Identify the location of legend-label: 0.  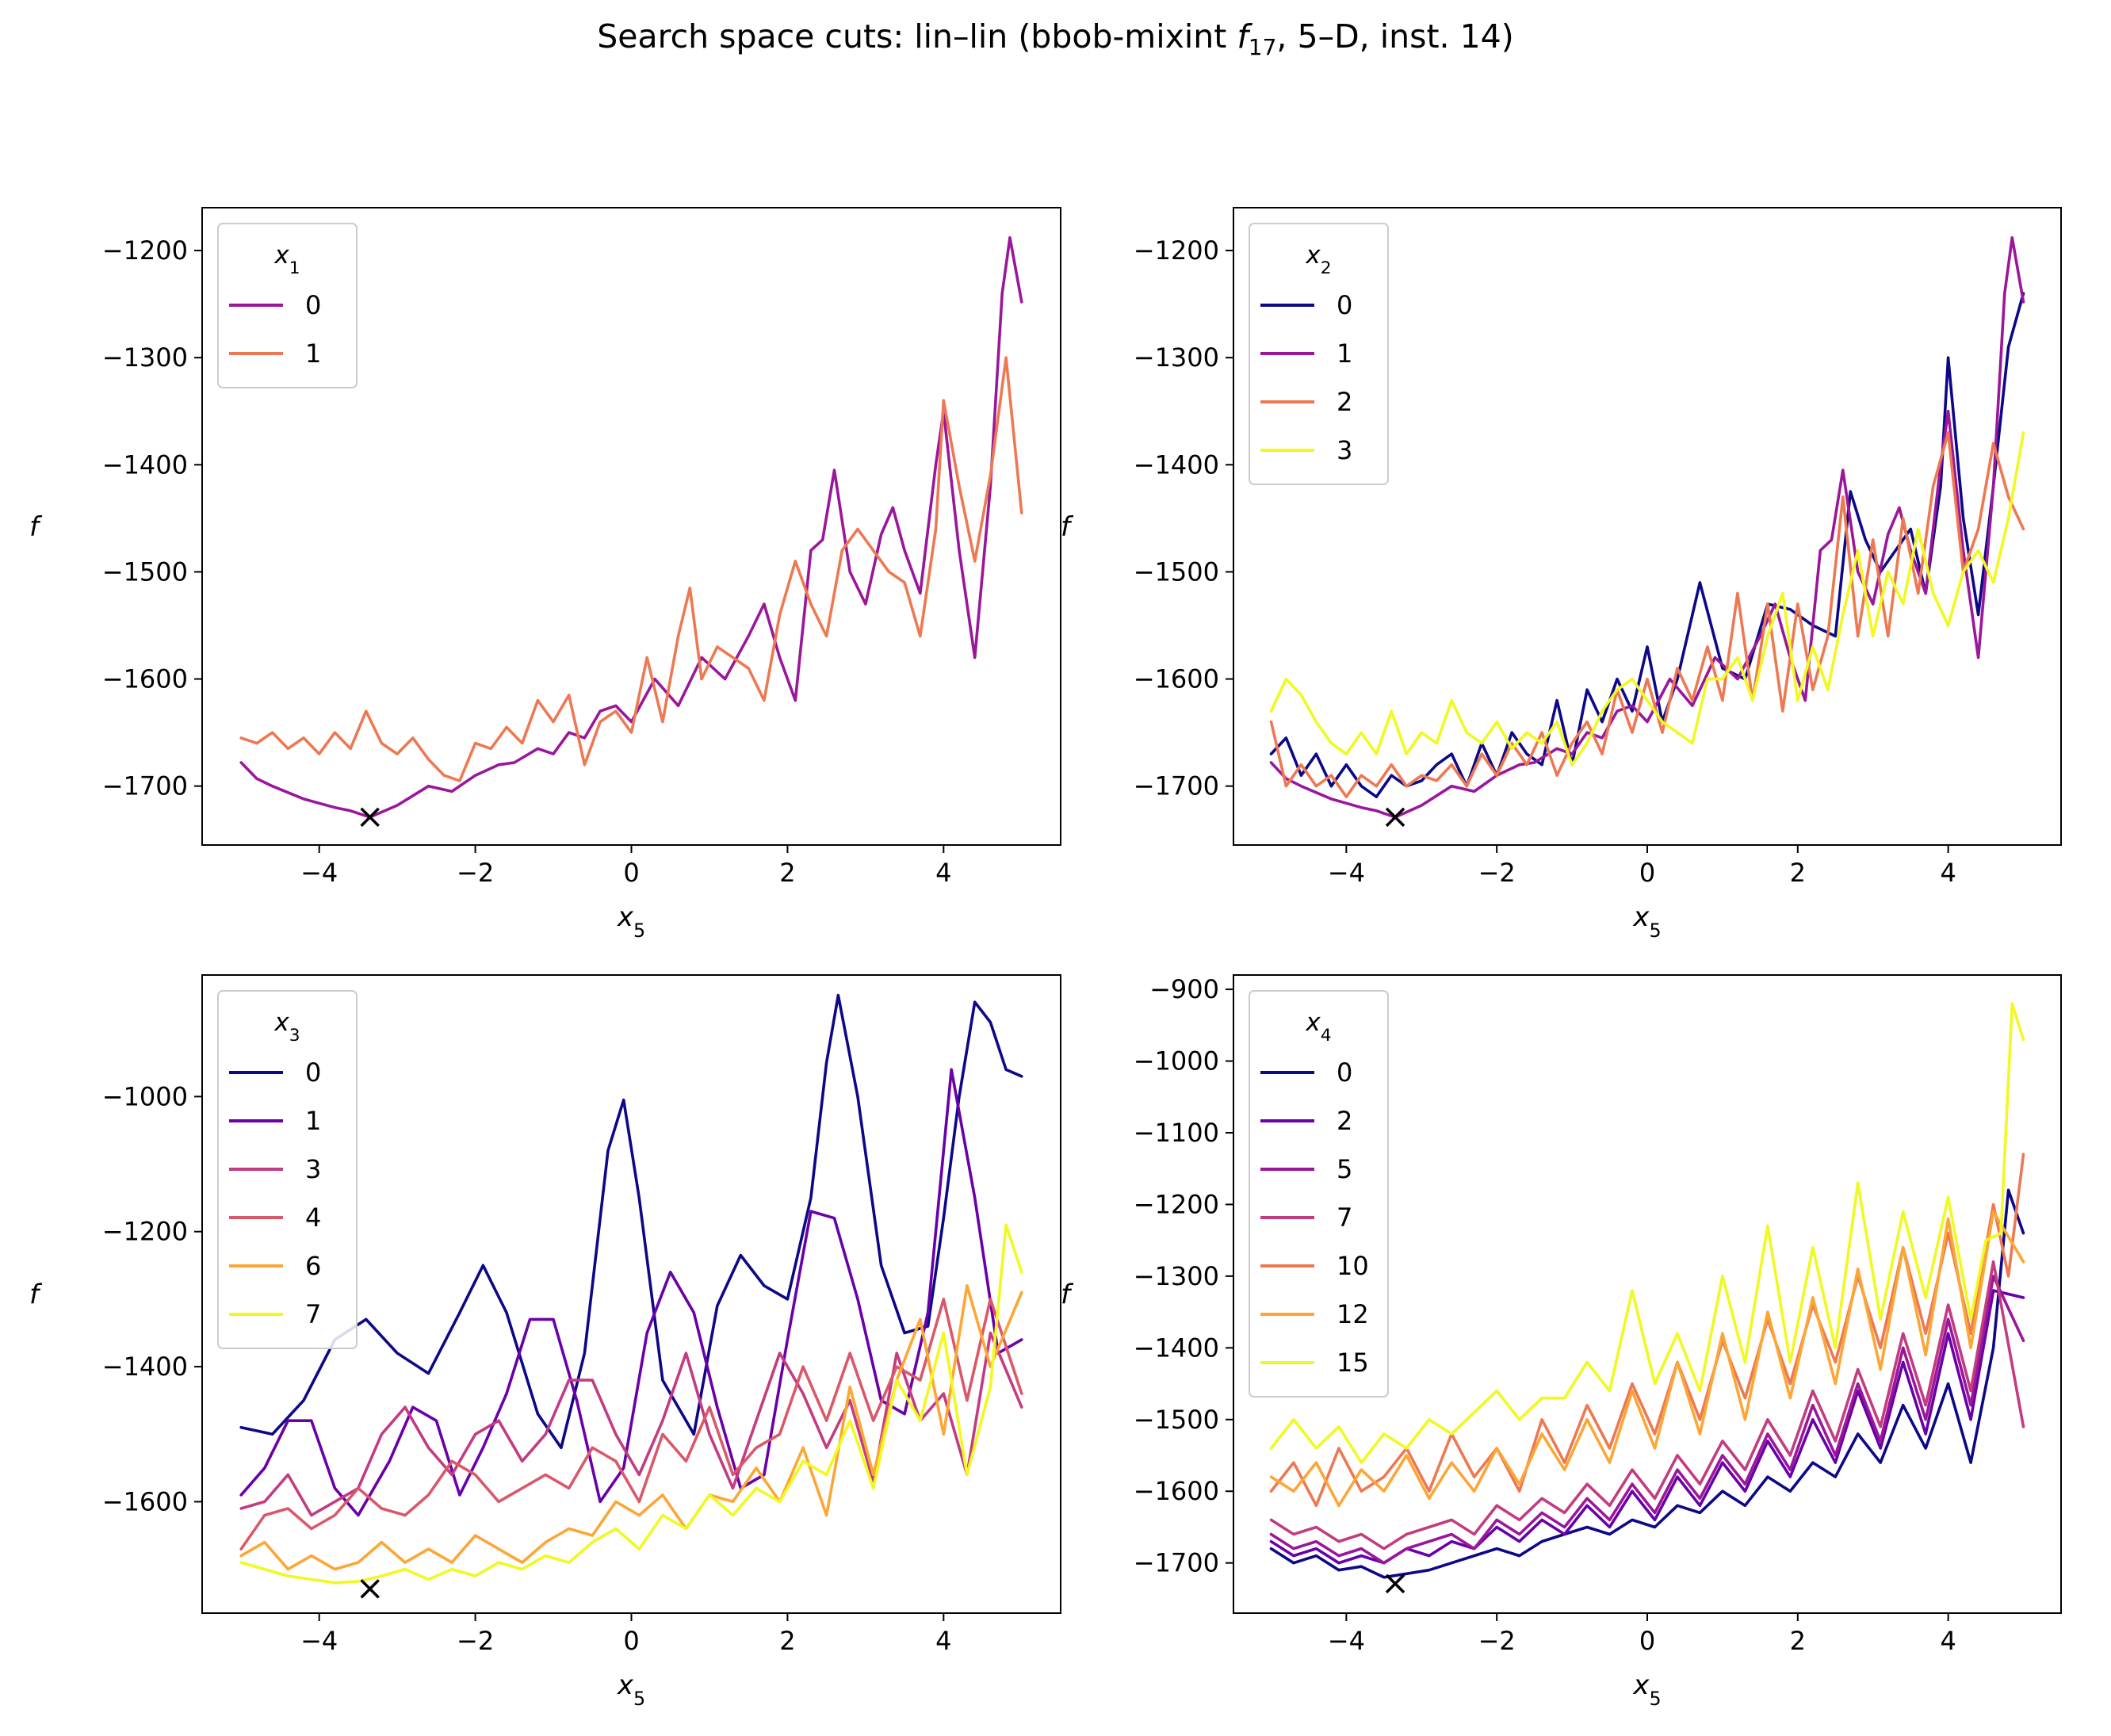
(313, 305).